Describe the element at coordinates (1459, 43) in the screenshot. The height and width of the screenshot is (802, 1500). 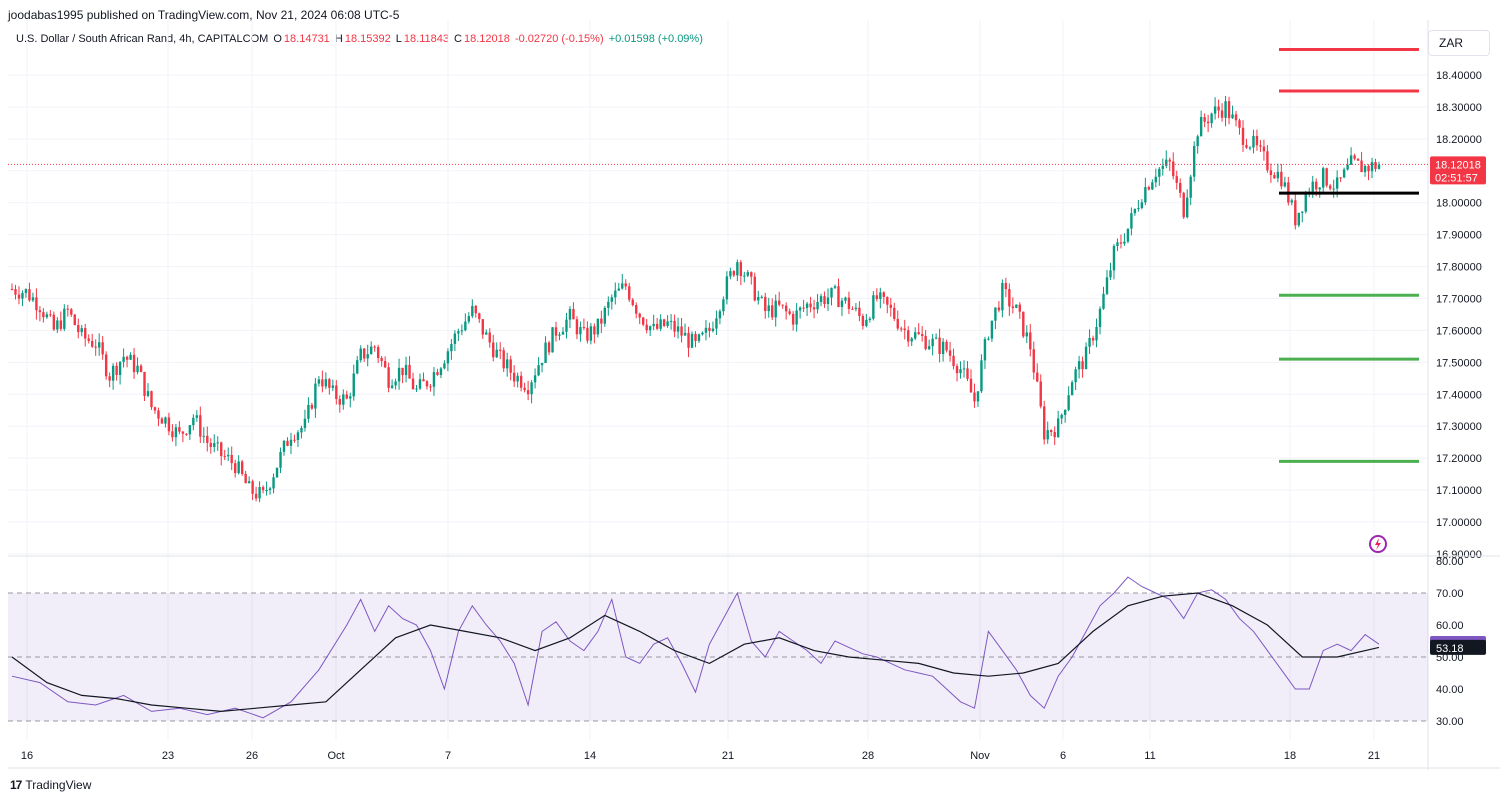
I see `currency-selector: ZAR` at that location.